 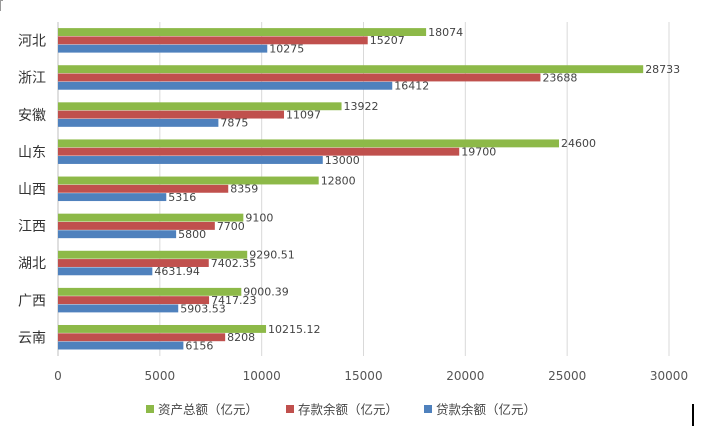 What do you see at coordinates (244, 189) in the screenshot?
I see `data-label: 8359` at bounding box center [244, 189].